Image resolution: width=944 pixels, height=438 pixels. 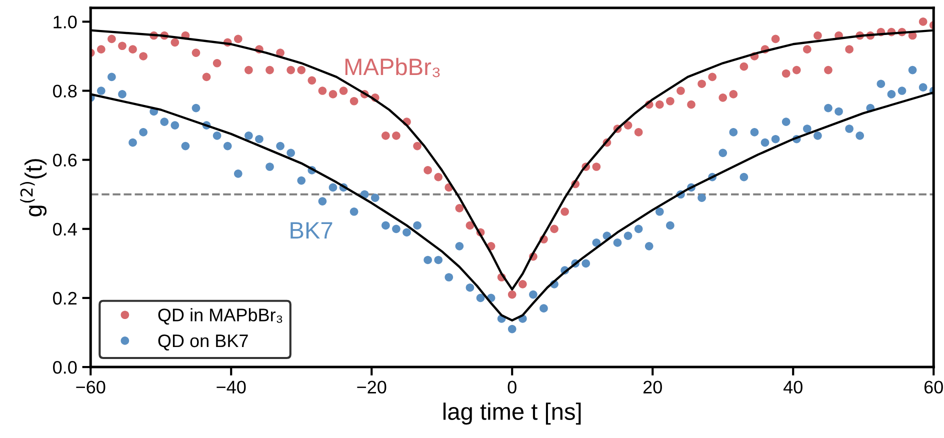 I want to click on x-tick-label: 60, so click(x=933, y=387).